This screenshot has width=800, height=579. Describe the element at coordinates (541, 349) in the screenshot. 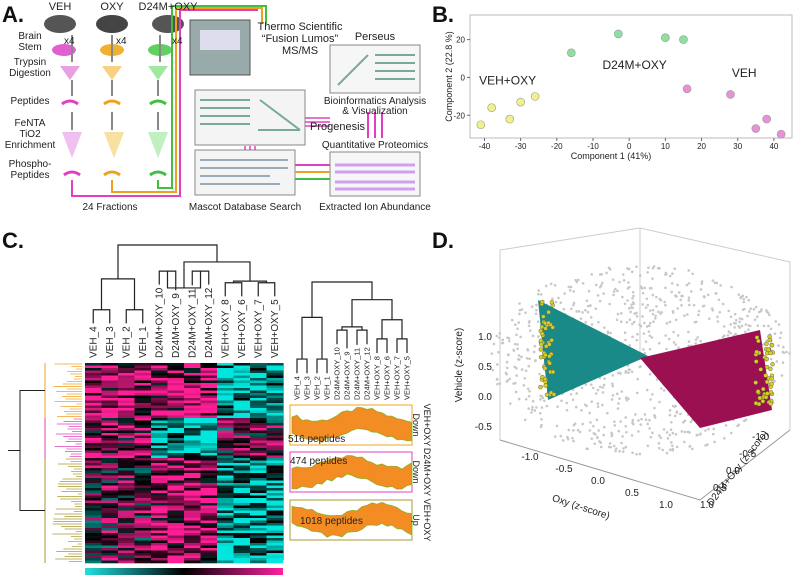

I see `edge-point` at that location.